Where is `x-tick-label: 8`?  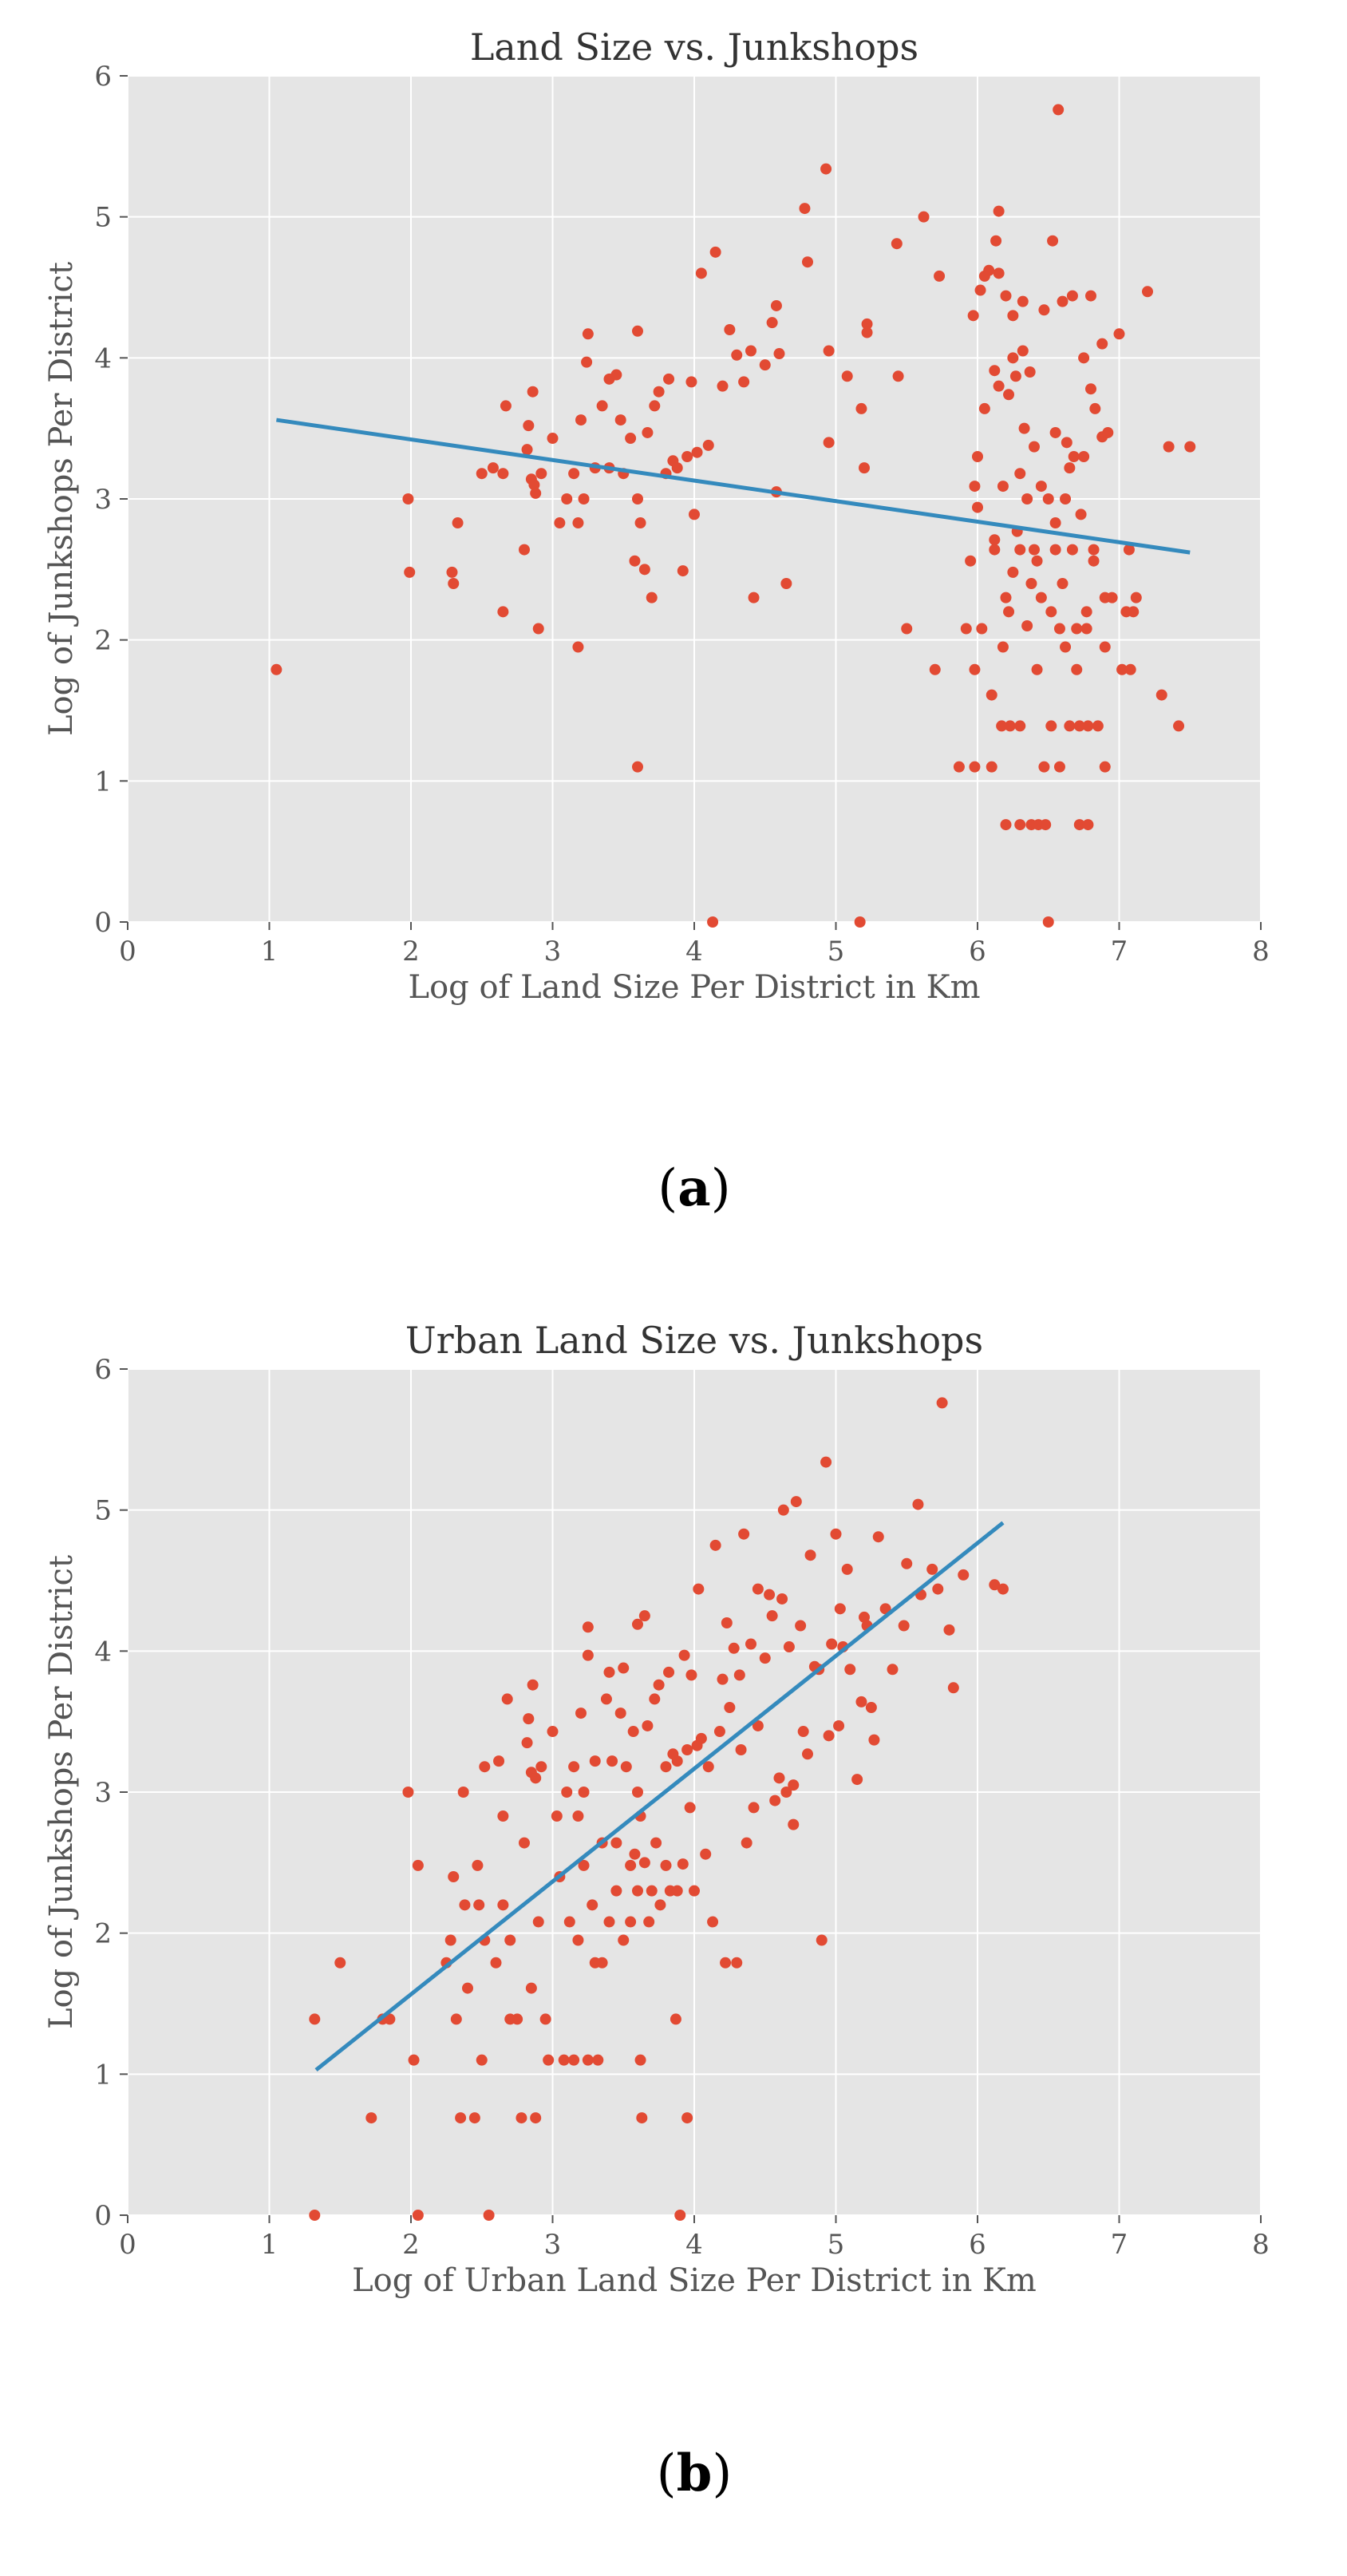 x-tick-label: 8 is located at coordinates (1261, 2245).